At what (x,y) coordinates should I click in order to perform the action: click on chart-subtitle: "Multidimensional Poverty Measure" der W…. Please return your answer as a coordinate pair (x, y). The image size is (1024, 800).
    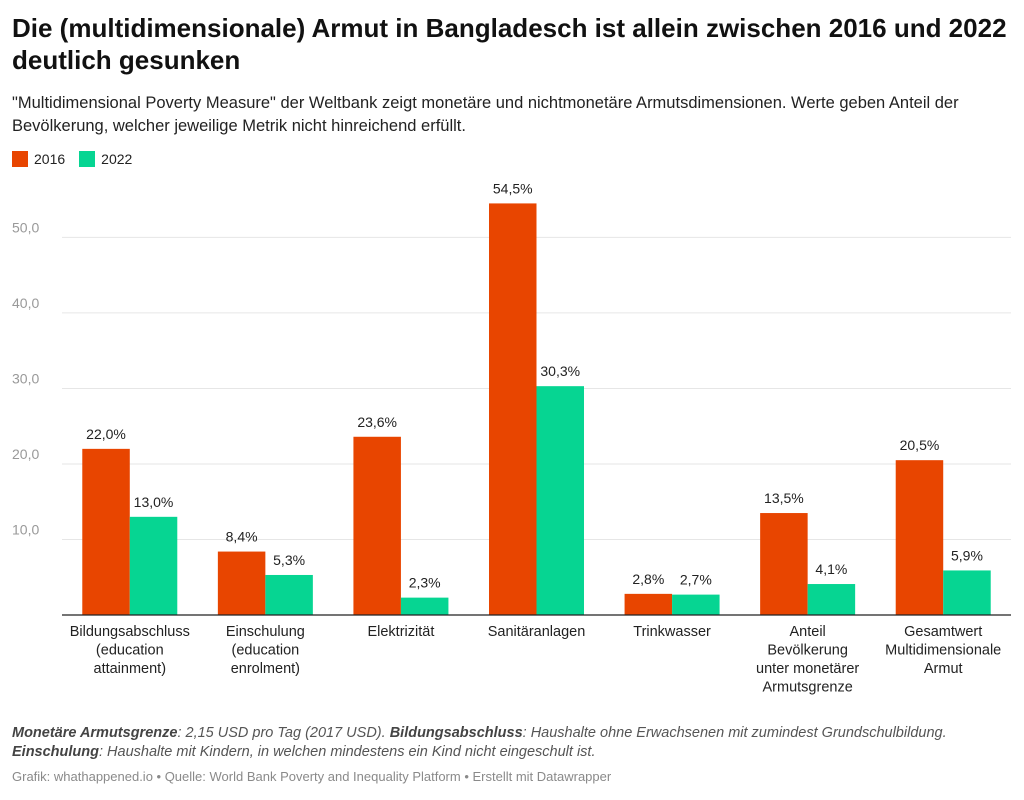
    Looking at the image, I should click on (485, 114).